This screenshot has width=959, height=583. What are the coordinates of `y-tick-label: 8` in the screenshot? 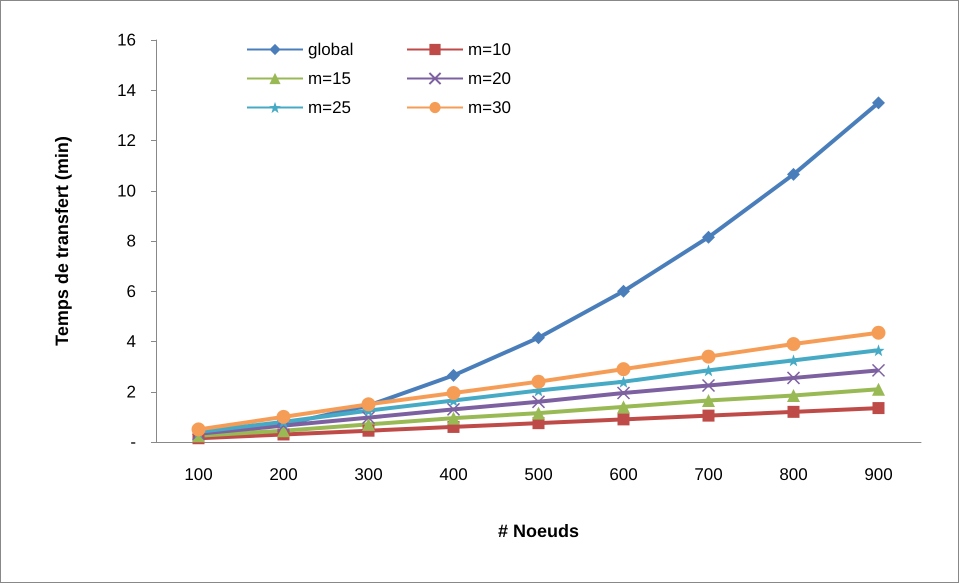 It's located at (131, 241).